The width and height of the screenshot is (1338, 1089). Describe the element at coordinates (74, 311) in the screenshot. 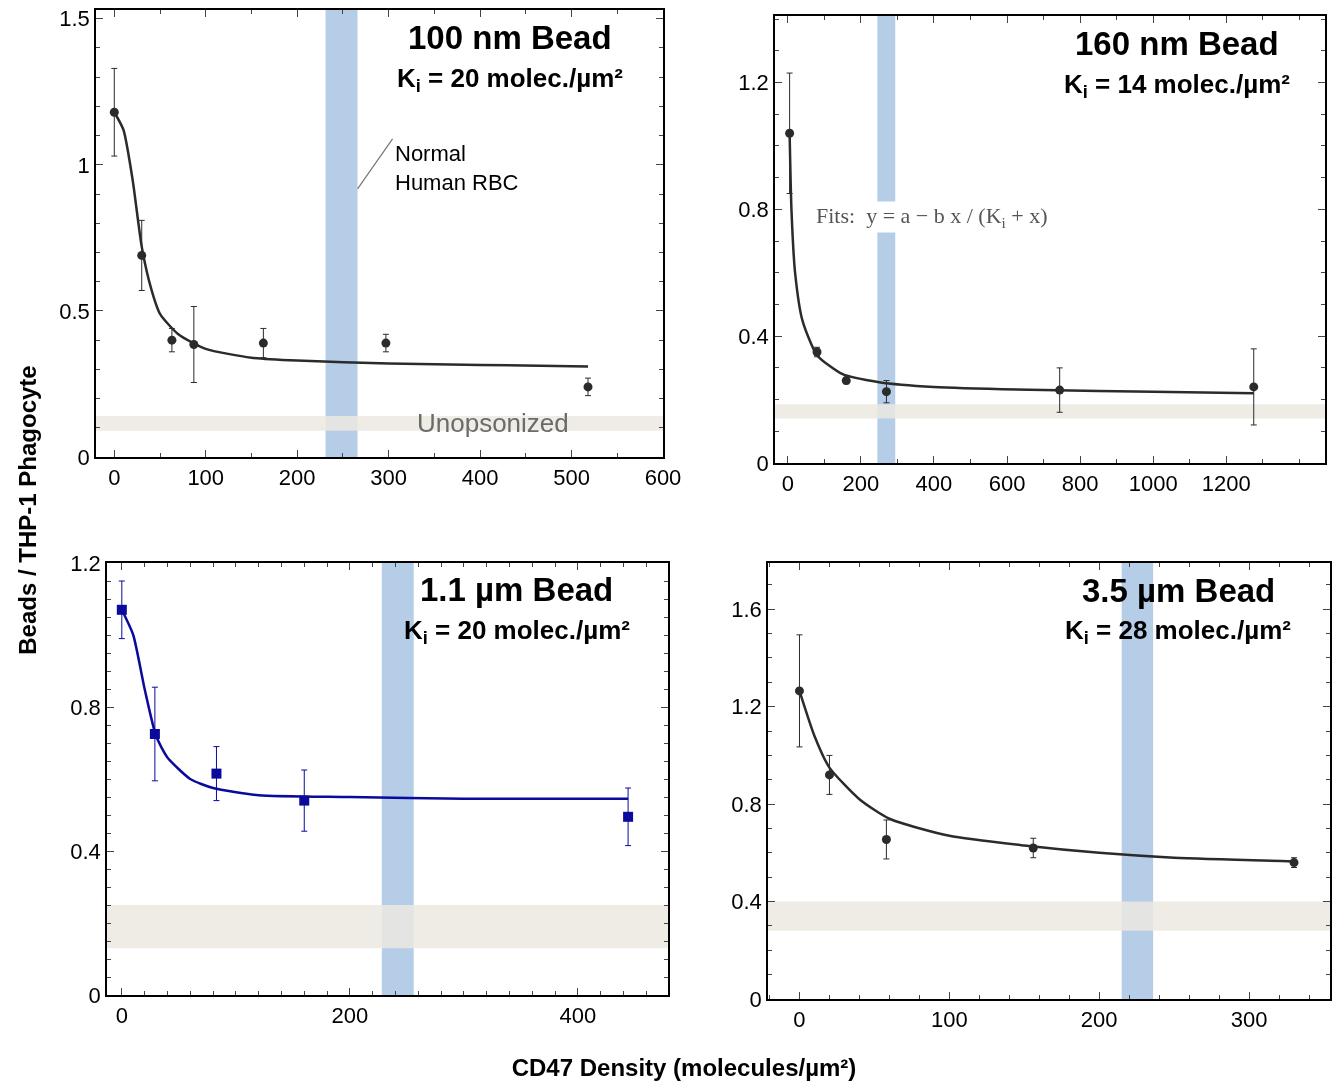

I see `y-tick-label: 0.5` at that location.